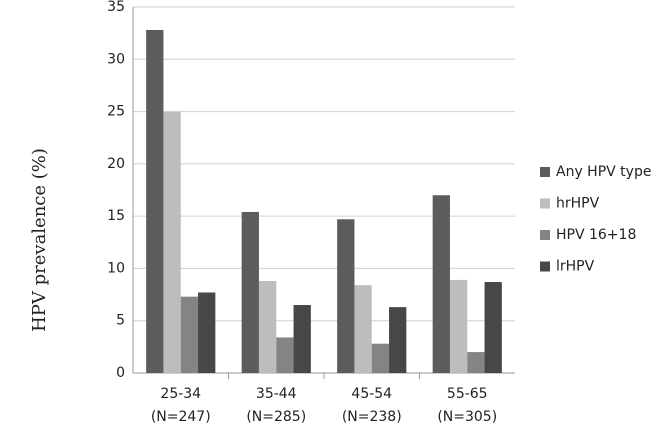  Describe the element at coordinates (116, 268) in the screenshot. I see `y-tick-label: 10` at that location.